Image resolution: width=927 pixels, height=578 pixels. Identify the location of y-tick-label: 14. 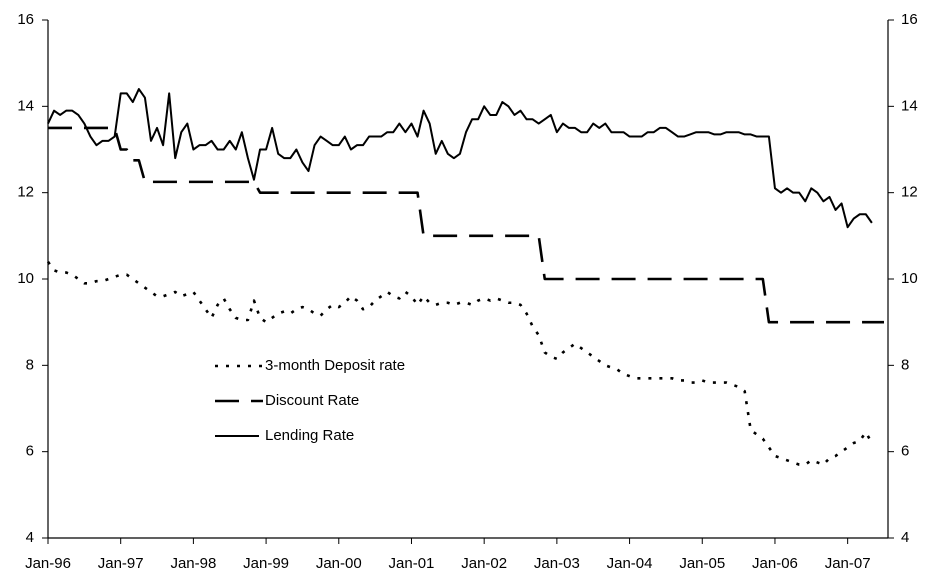
(25, 105).